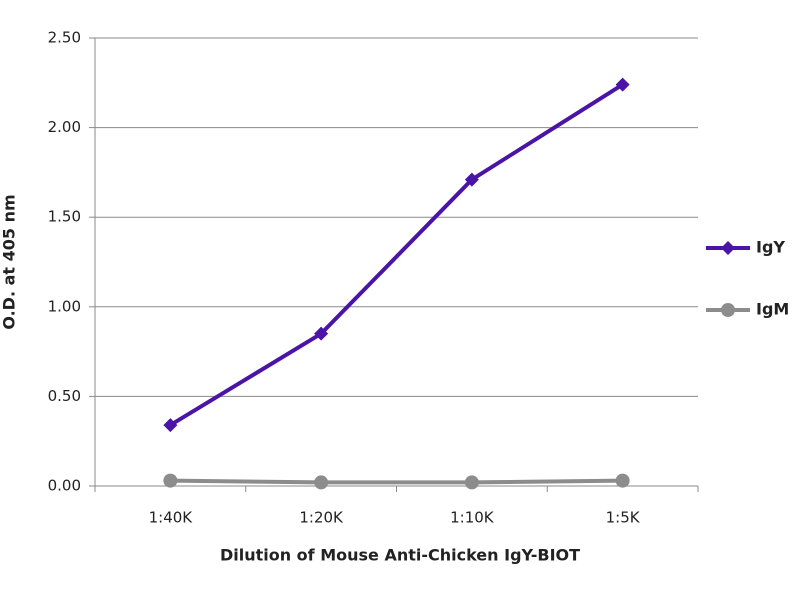 The image size is (800, 600). What do you see at coordinates (770, 247) in the screenshot?
I see `legend-label: IgY` at bounding box center [770, 247].